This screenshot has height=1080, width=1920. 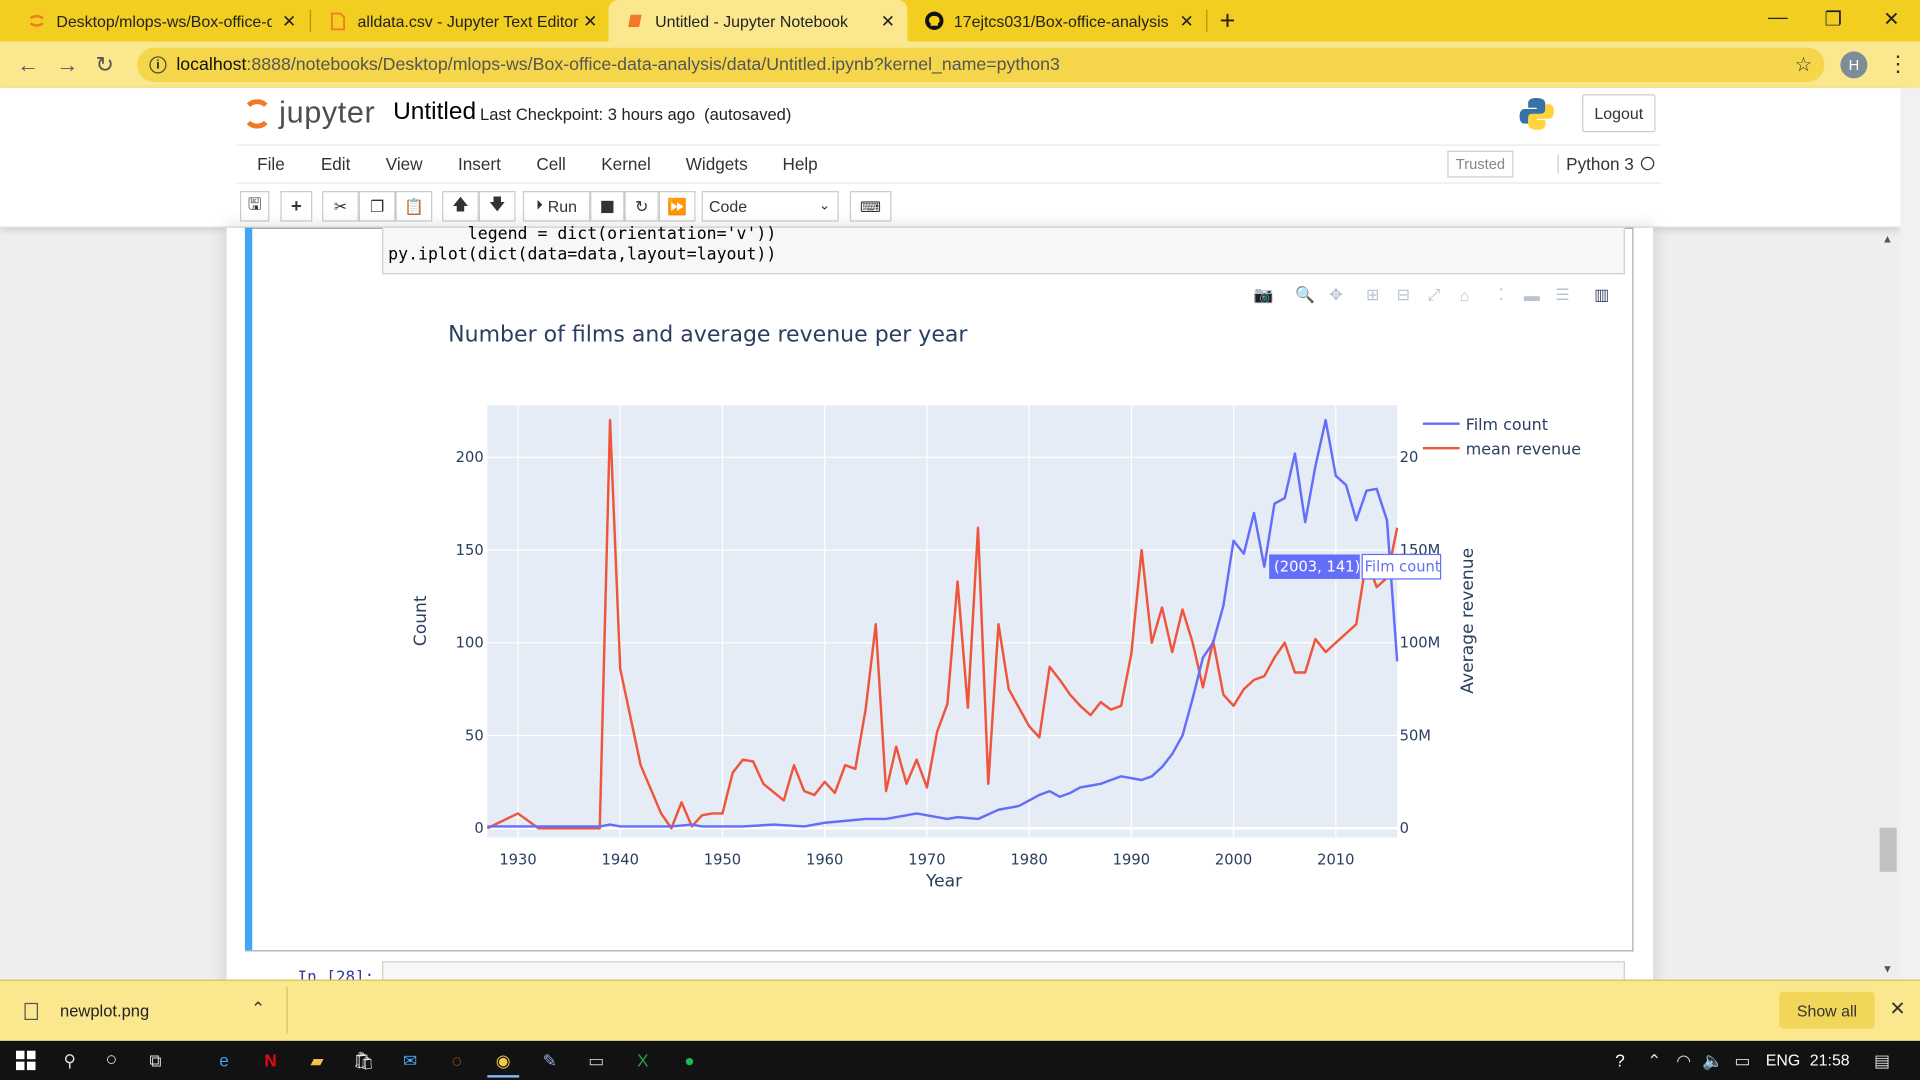 I want to click on battery-icon: ▭, so click(x=1742, y=1060).